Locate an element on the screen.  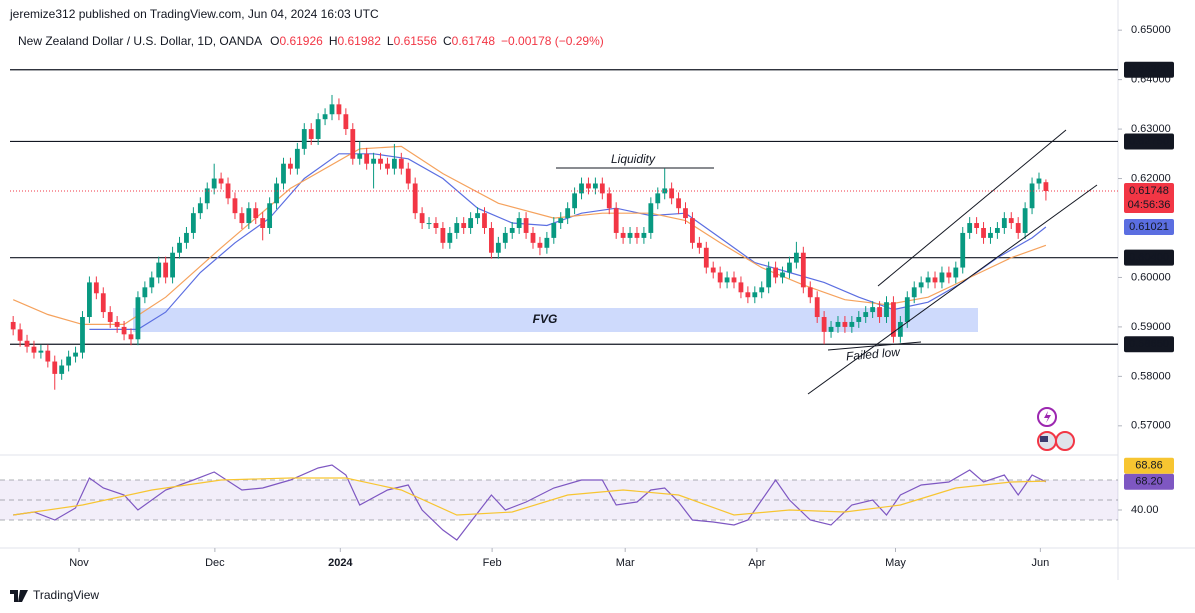
price-label: 0.61748 is located at coordinates (1149, 191).